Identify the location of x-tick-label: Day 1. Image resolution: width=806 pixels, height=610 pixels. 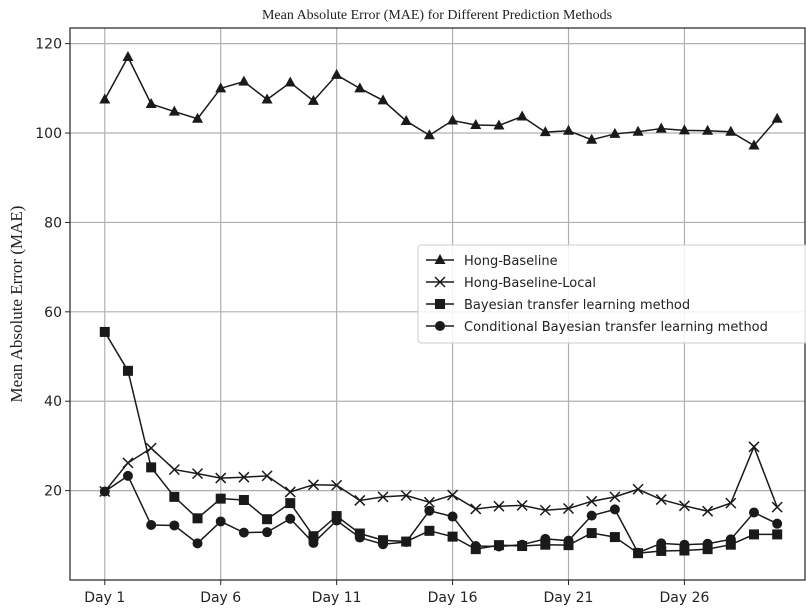
(104, 598).